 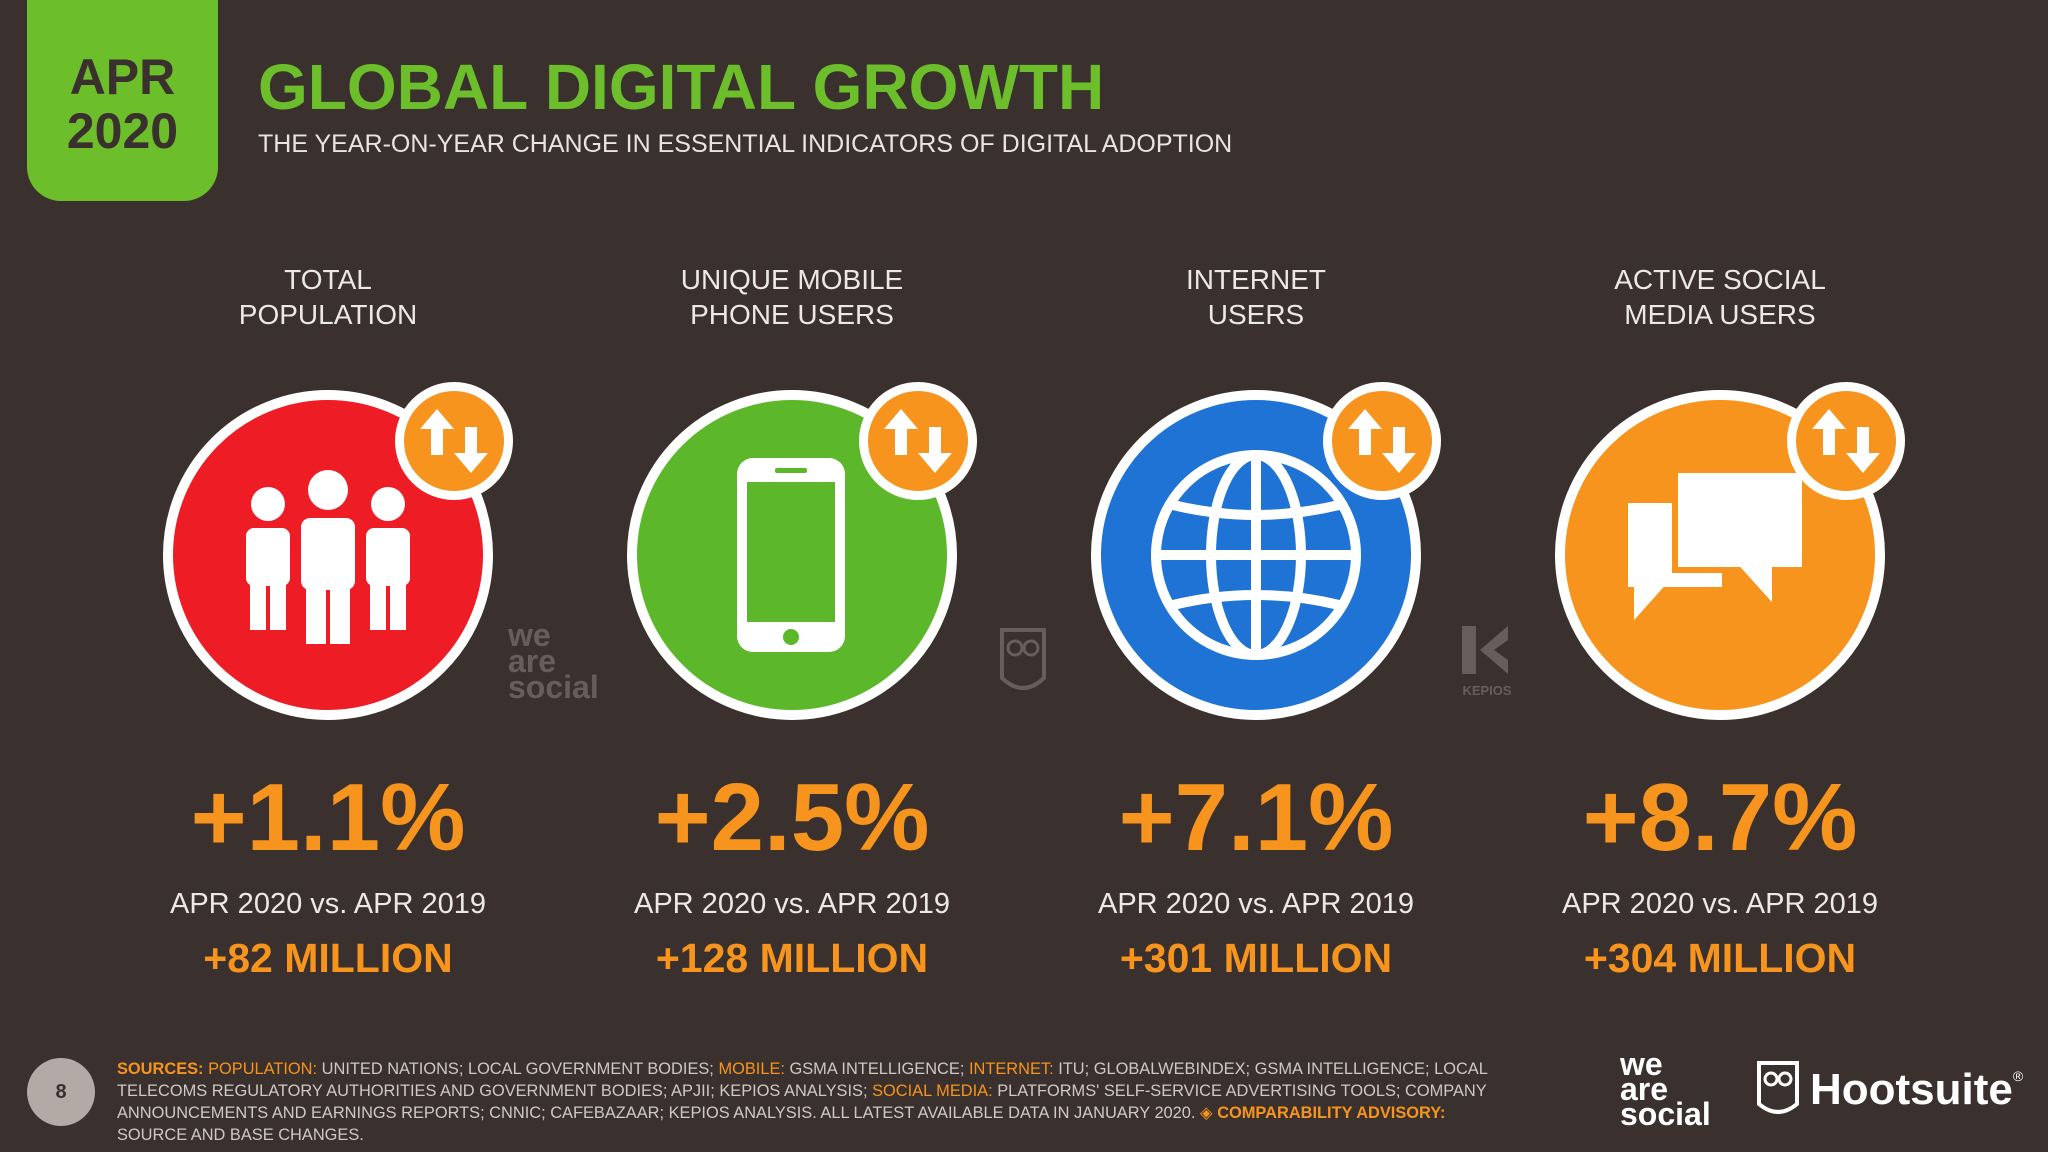 What do you see at coordinates (1256, 958) in the screenshot?
I see `absolute-change: +301 MILLION` at bounding box center [1256, 958].